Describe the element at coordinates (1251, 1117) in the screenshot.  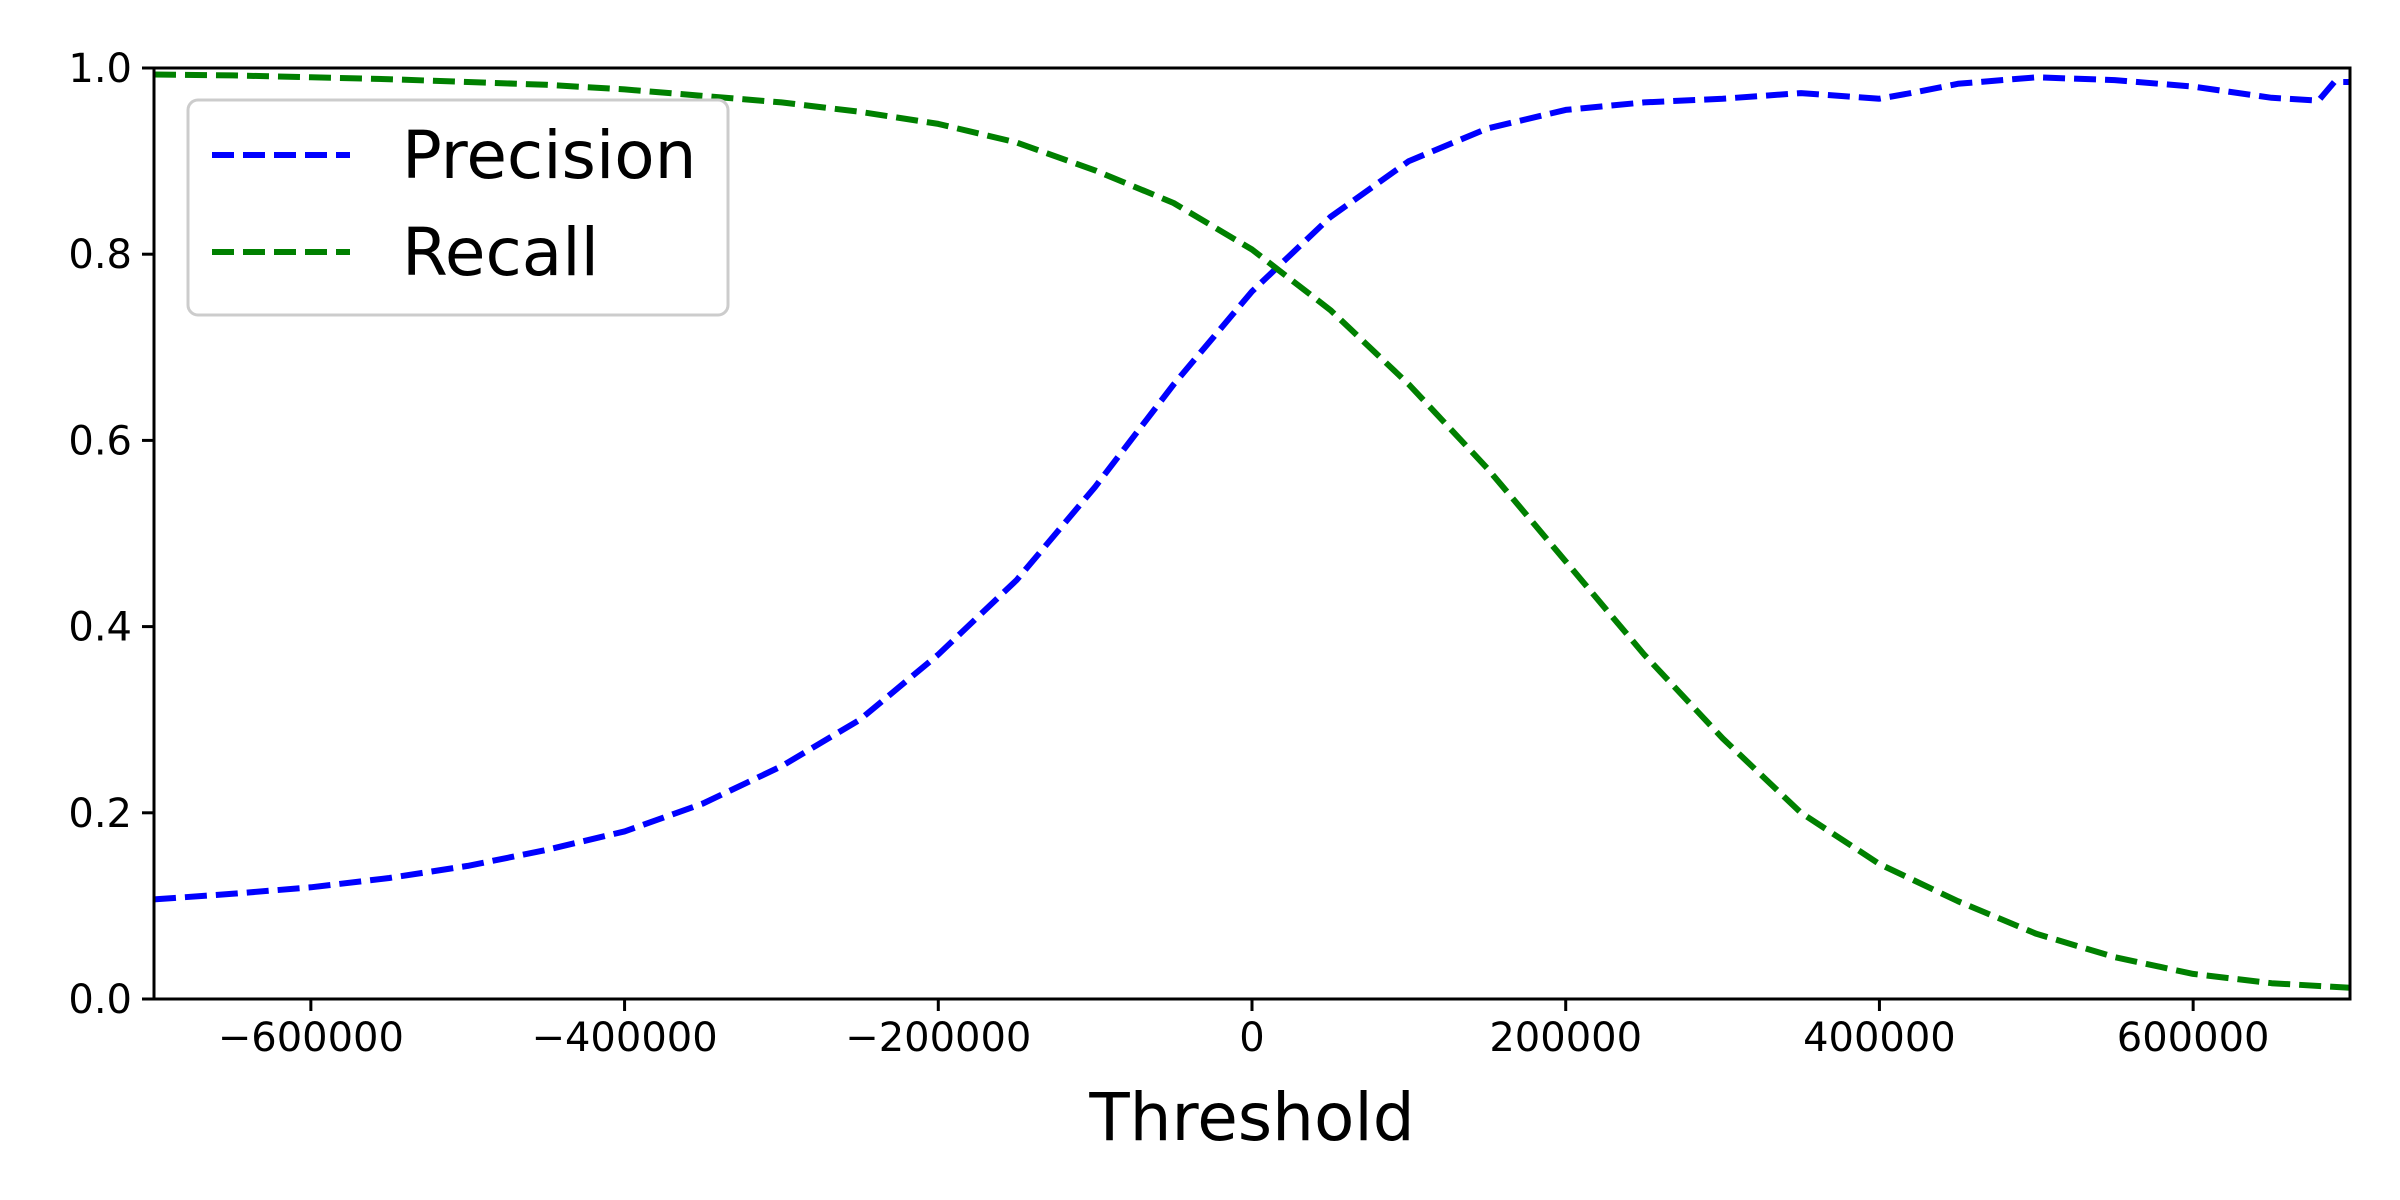
I see `x-axis-label: Threshold` at that location.